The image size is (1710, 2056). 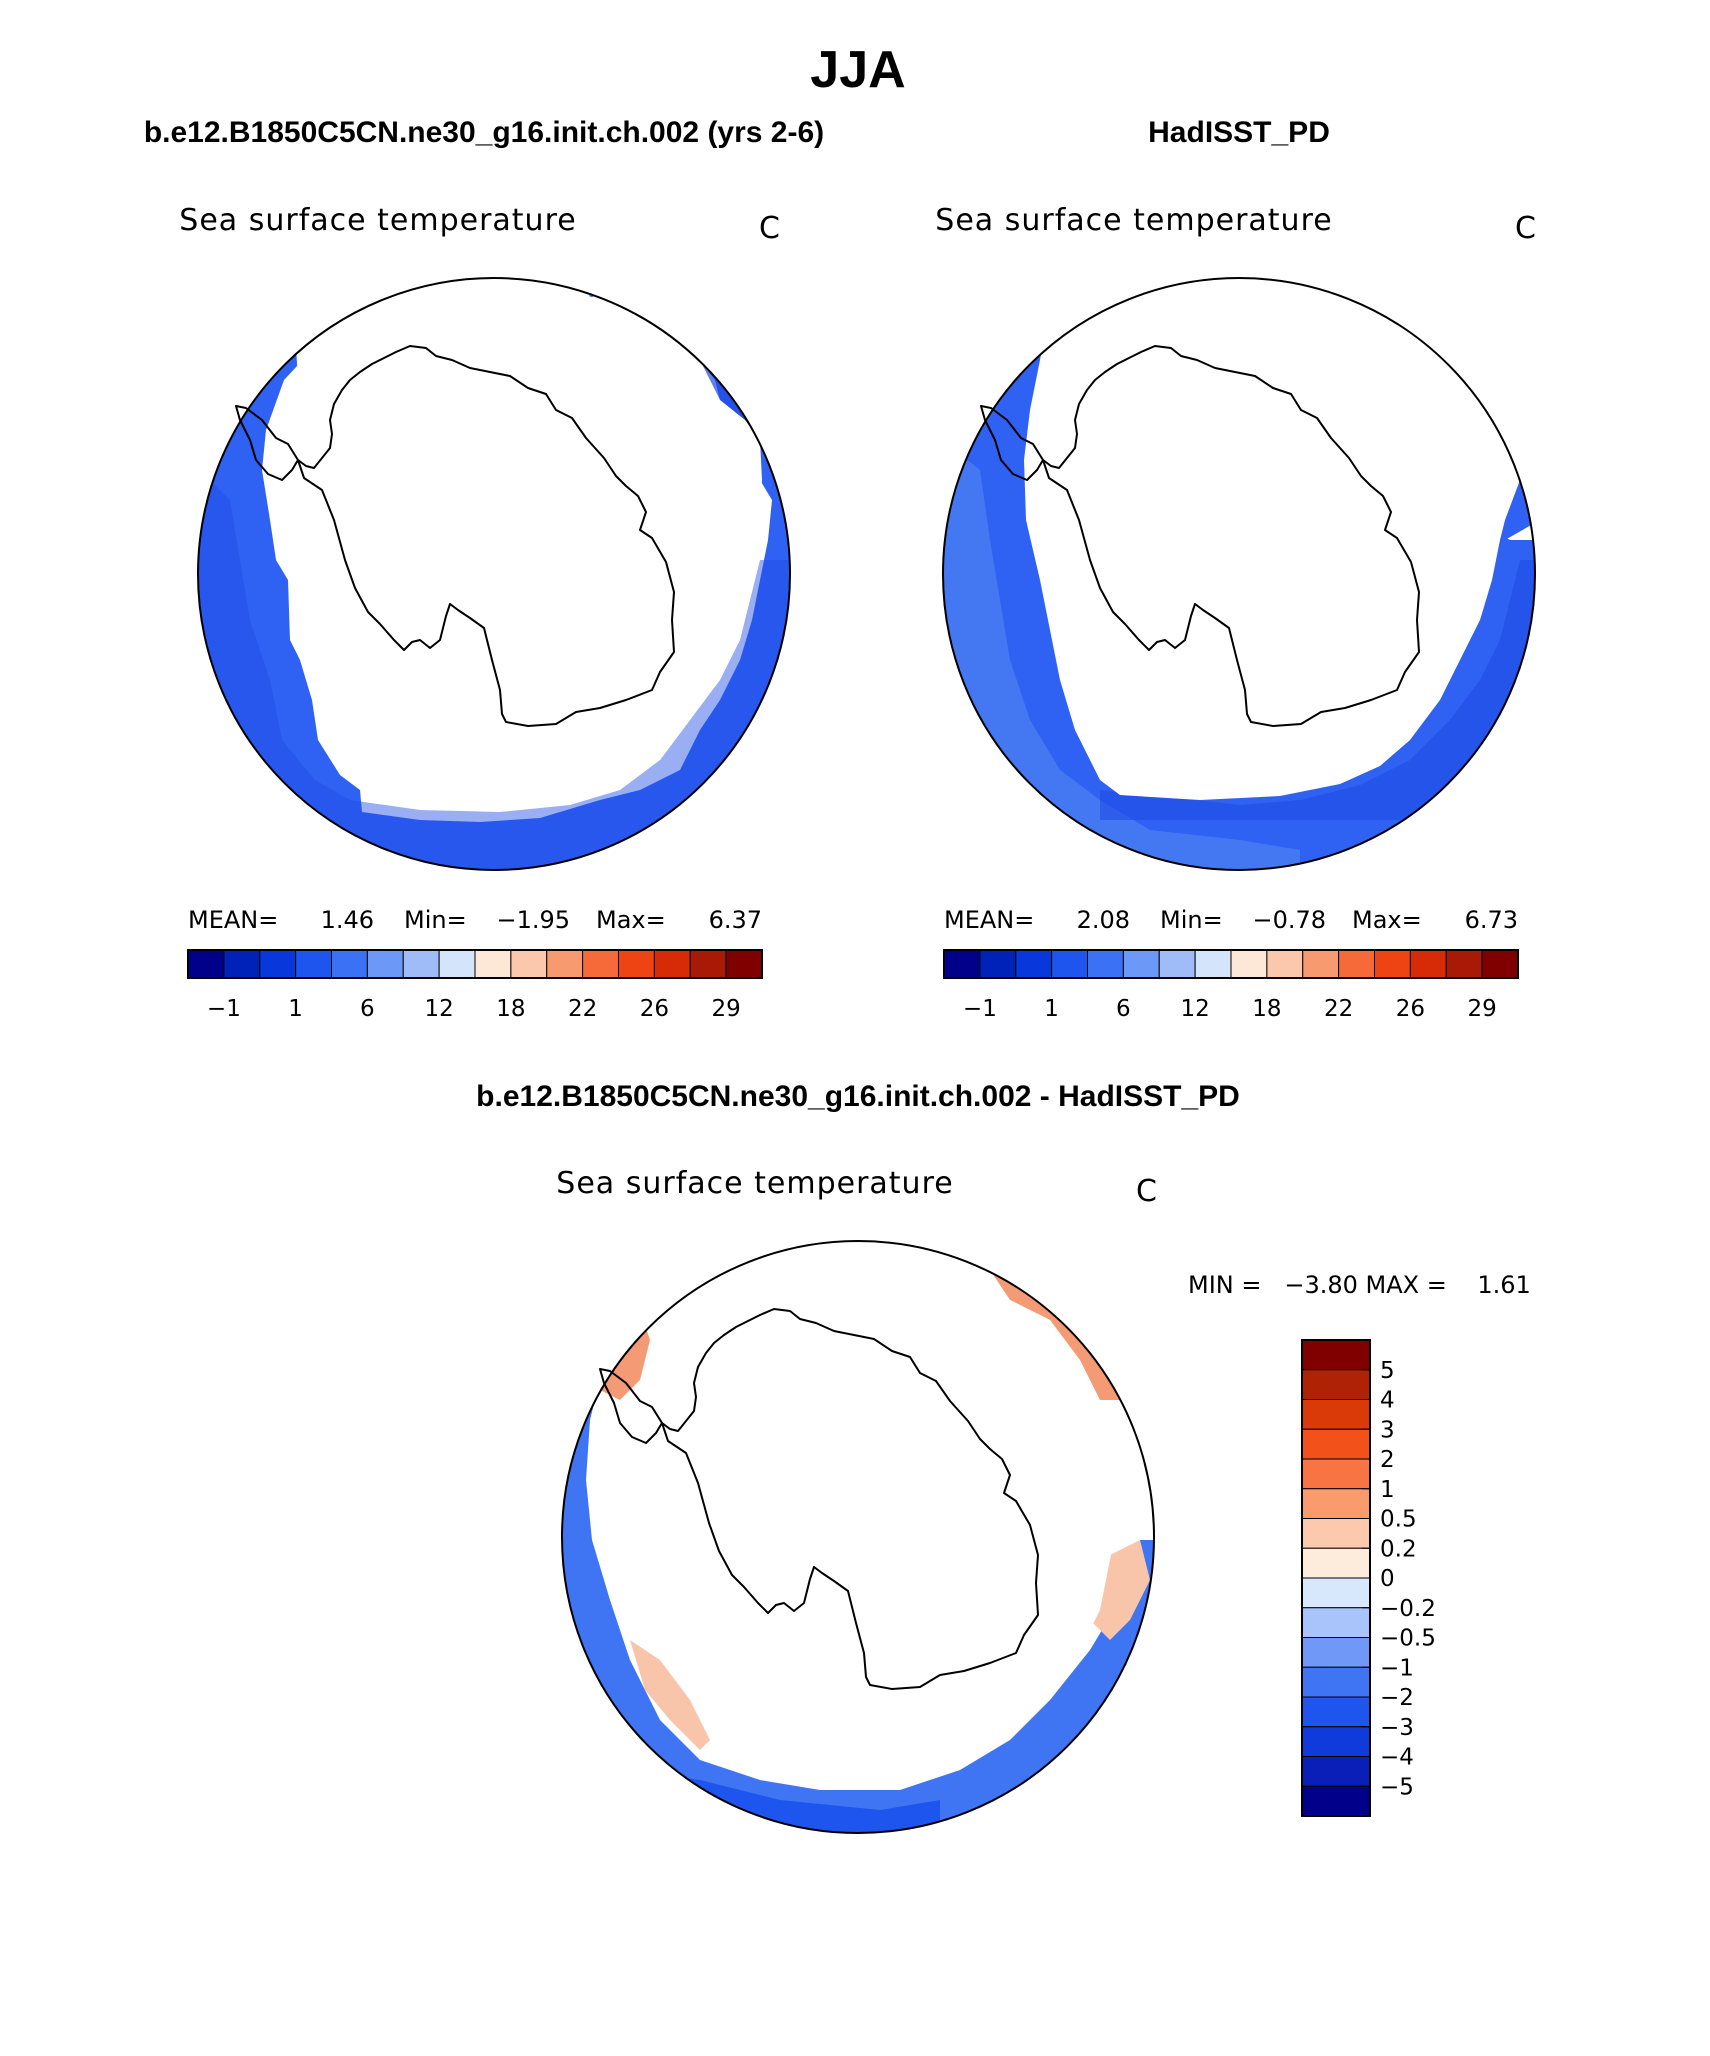 What do you see at coordinates (725, 1009) in the screenshot?
I see `left-colorbar-tick-label: 29` at bounding box center [725, 1009].